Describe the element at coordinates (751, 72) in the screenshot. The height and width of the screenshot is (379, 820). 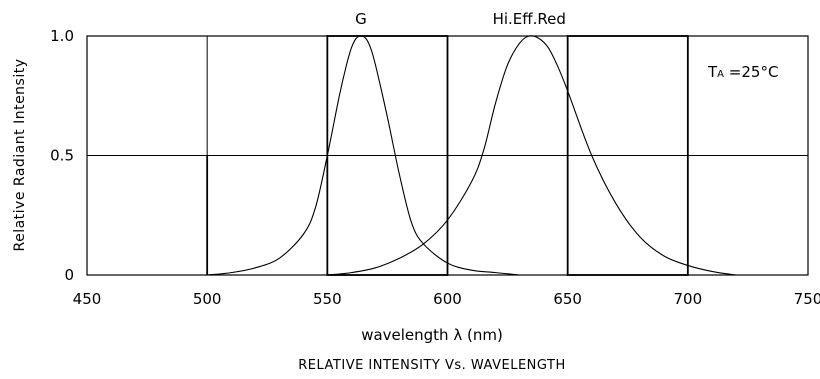
I see `annotation-value: =25°C` at that location.